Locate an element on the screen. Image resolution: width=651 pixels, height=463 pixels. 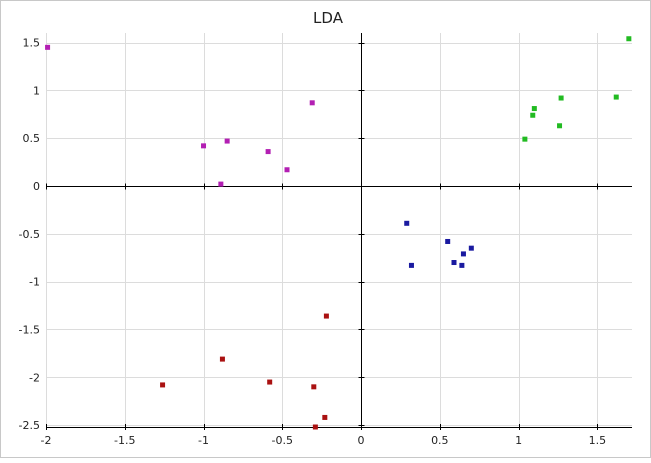
y-tick-label: -0.5 is located at coordinates (29, 234).